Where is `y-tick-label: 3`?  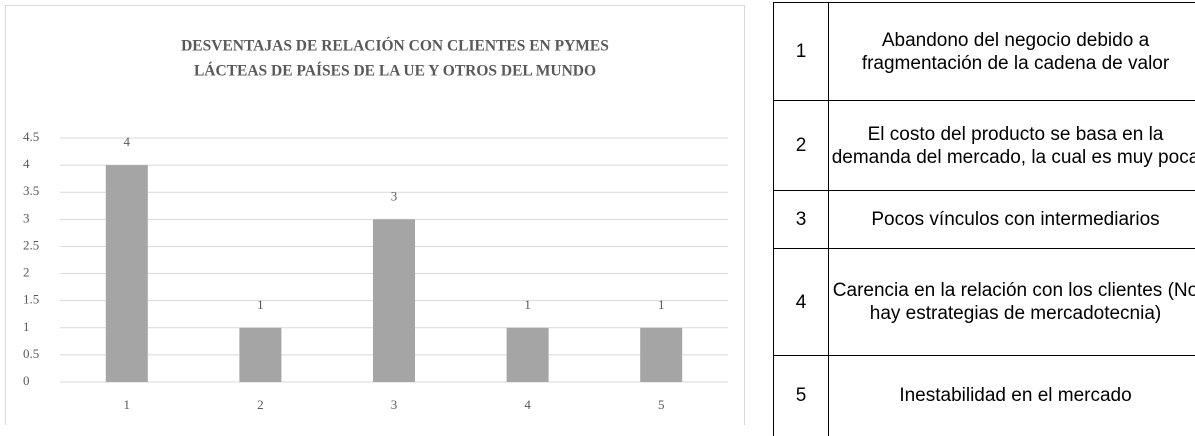
y-tick-label: 3 is located at coordinates (26, 217).